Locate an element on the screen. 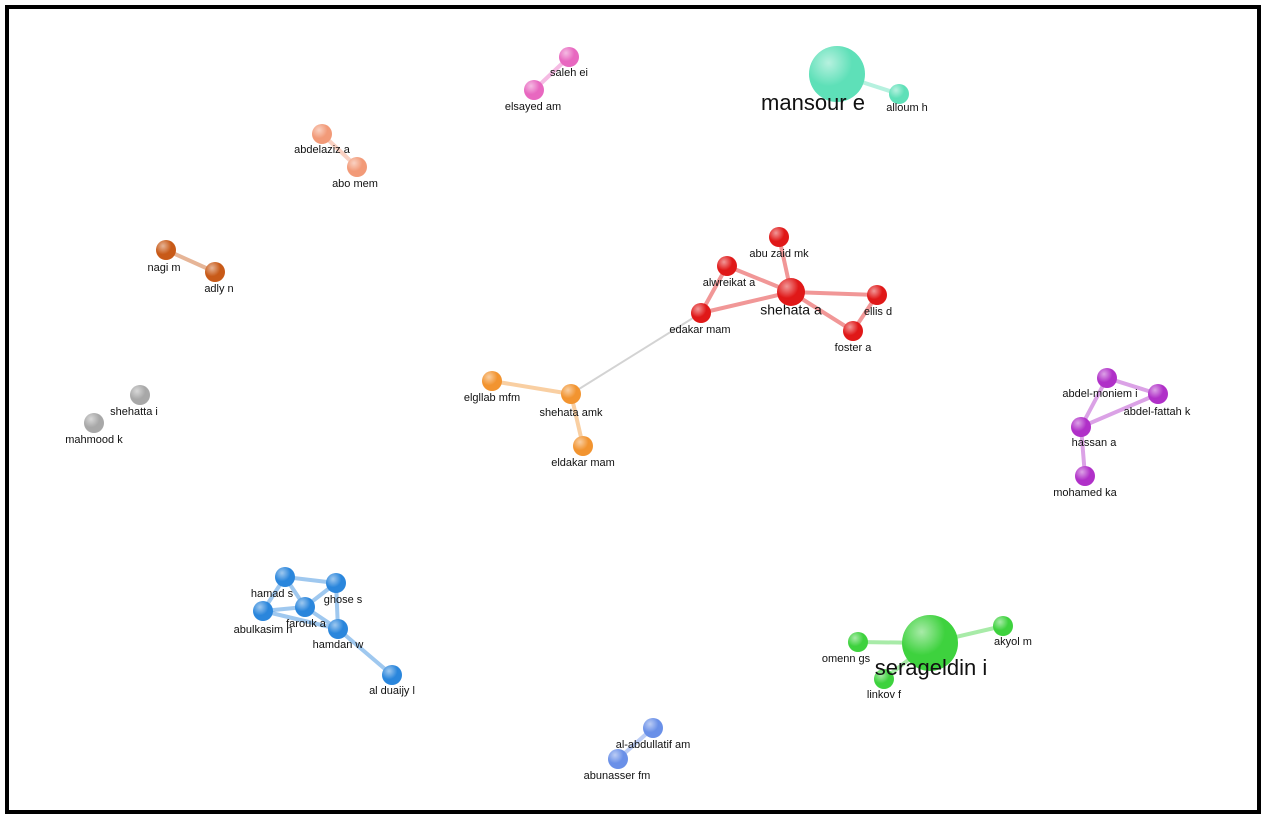  node-ellis is located at coordinates (877, 295).